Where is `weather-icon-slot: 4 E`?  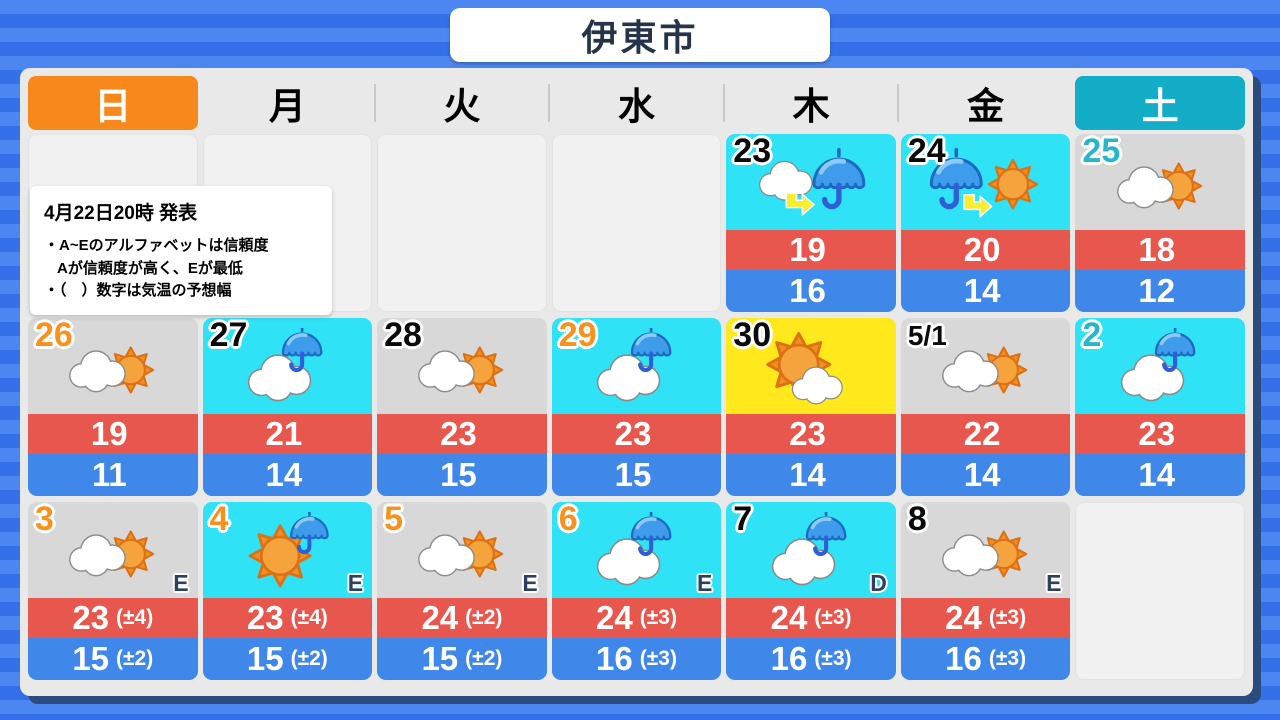
weather-icon-slot: 4 E is located at coordinates (287, 550).